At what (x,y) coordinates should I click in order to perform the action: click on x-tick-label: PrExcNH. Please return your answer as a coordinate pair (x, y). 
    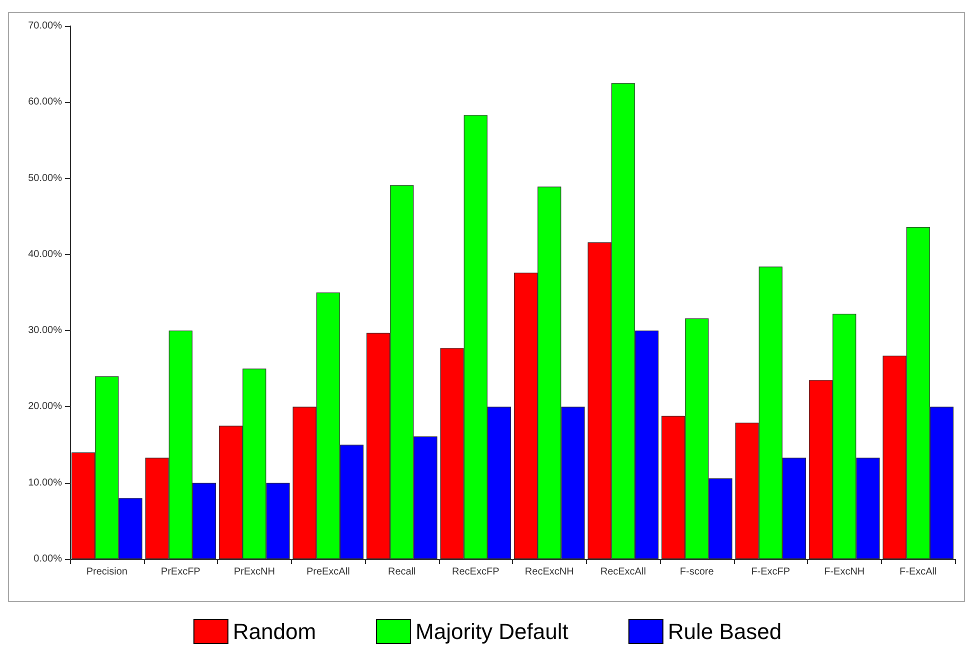
    Looking at the image, I should click on (254, 572).